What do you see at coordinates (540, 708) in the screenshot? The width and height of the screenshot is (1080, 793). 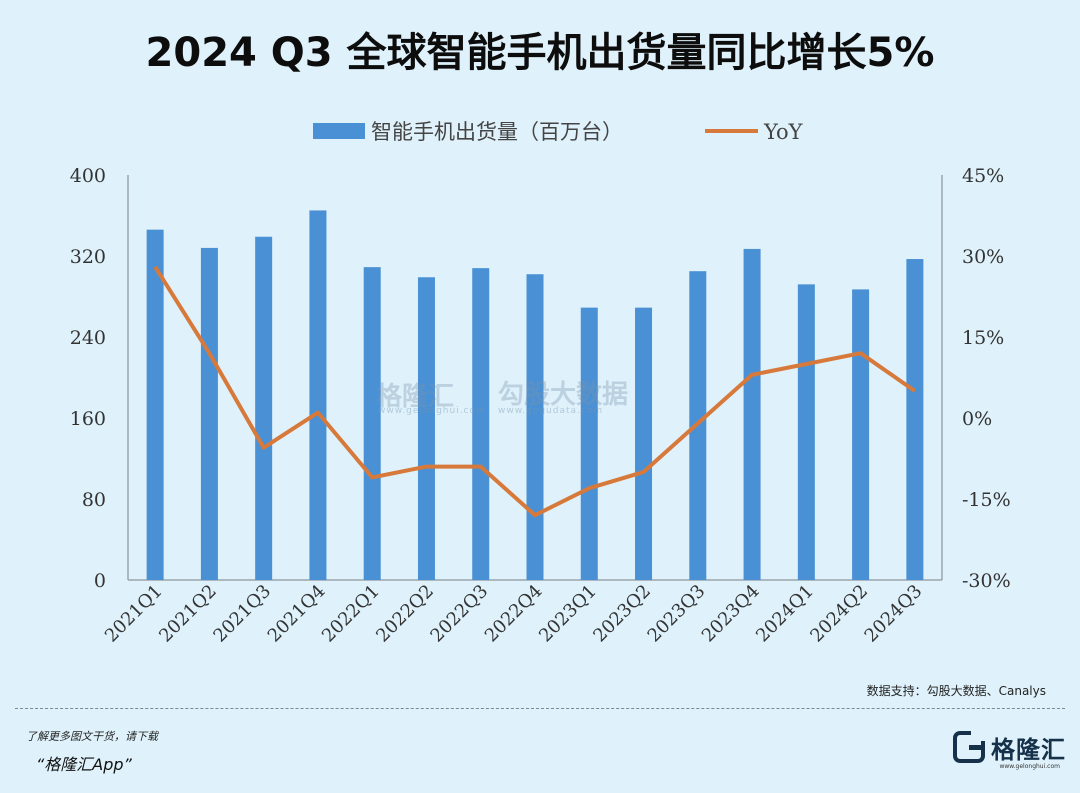 I see `footer-divider` at bounding box center [540, 708].